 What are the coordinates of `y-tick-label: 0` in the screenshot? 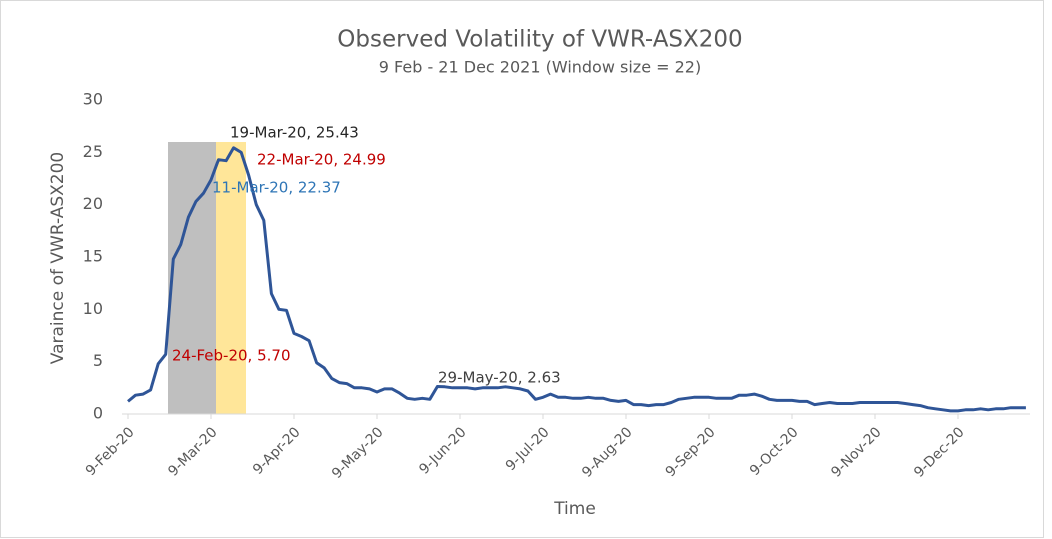 It's located at (98, 413).